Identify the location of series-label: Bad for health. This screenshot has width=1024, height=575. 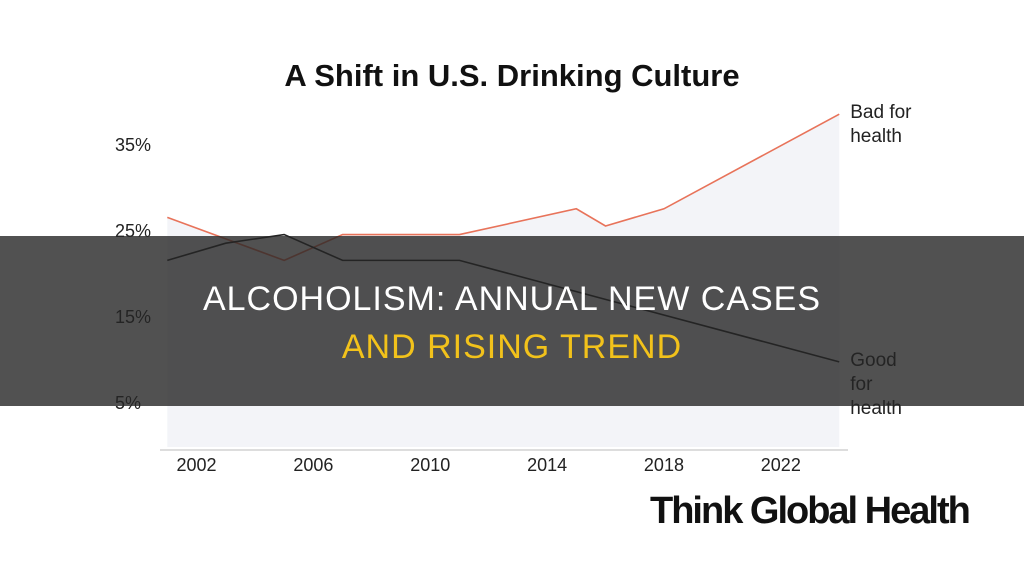
(881, 125).